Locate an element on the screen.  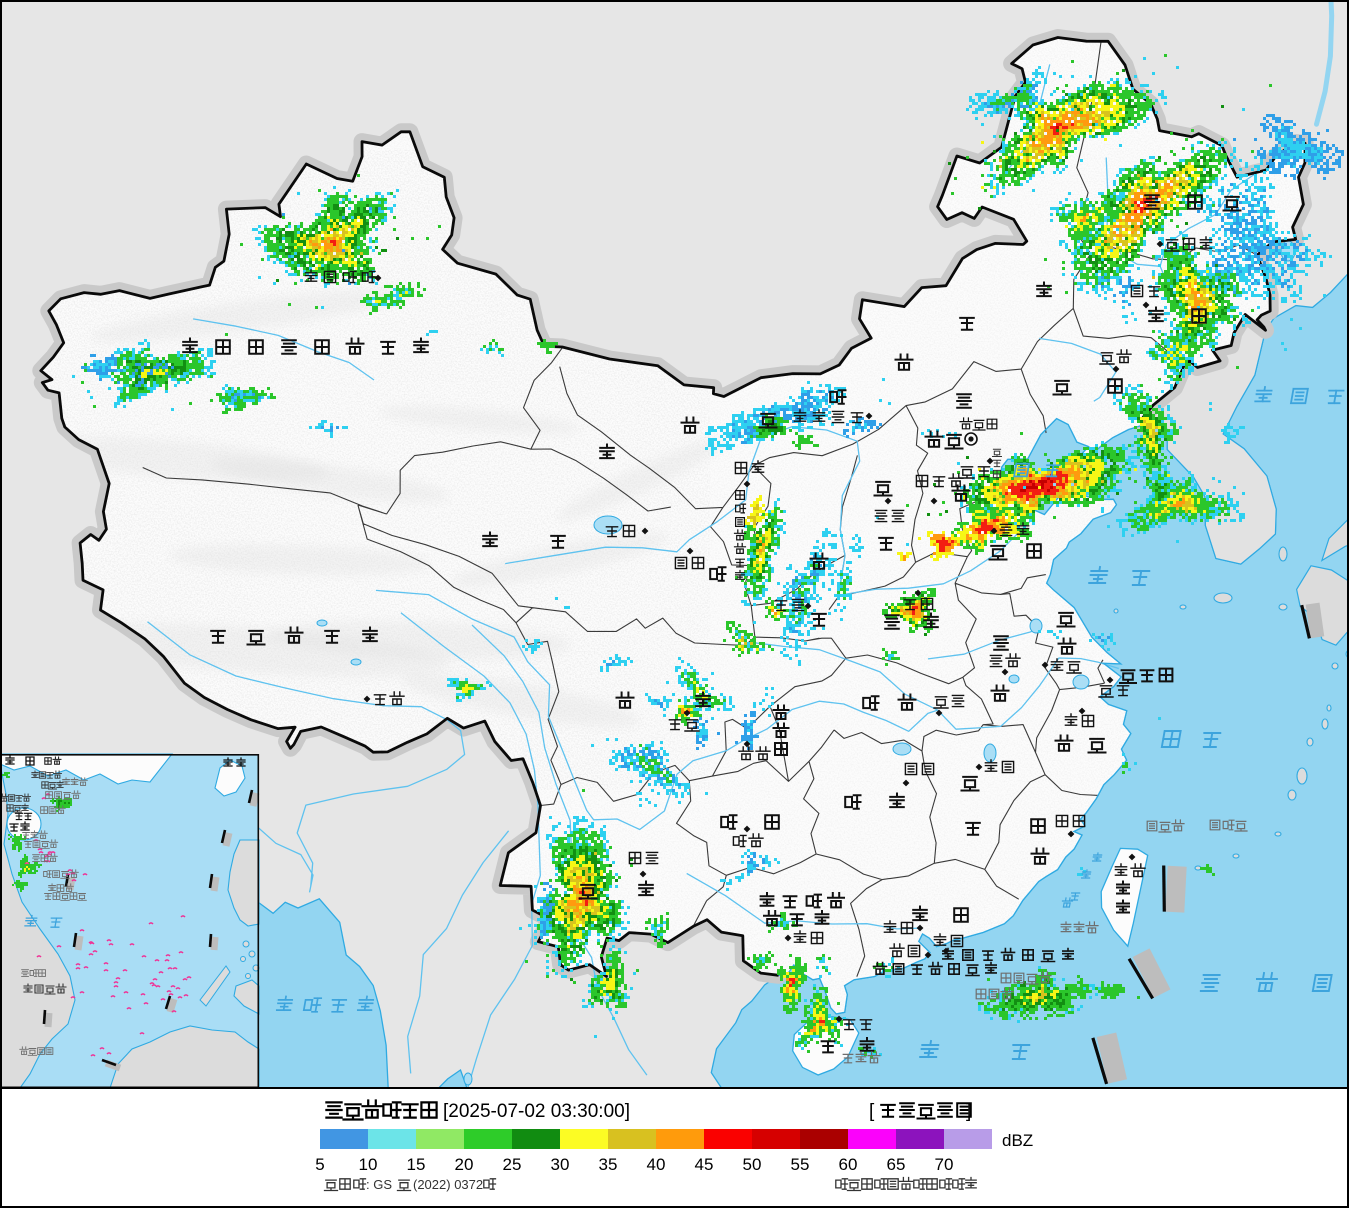
svg-text: 50 is located at coordinates (752, 1164).